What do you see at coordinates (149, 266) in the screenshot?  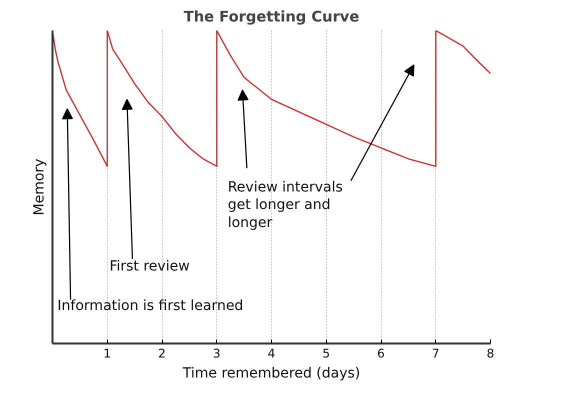 I see `annotation: First review` at bounding box center [149, 266].